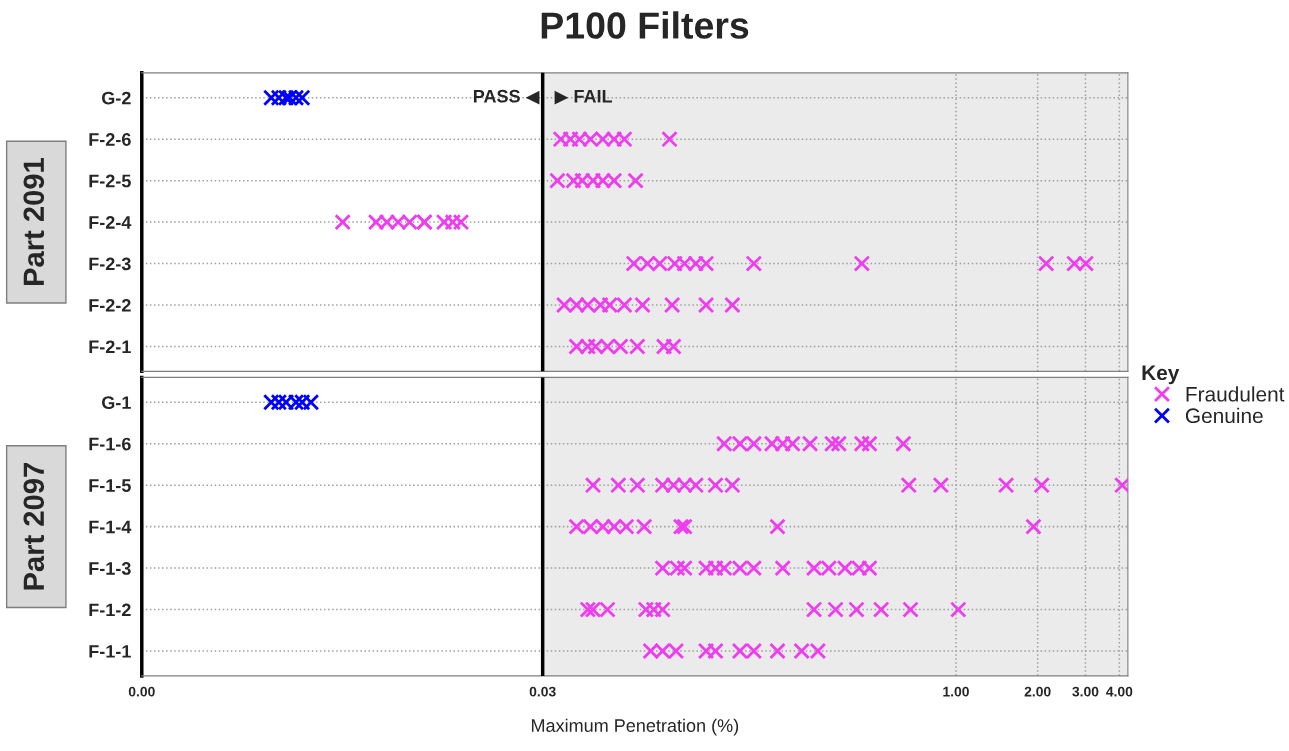 This screenshot has width=1289, height=751. What do you see at coordinates (141, 691) in the screenshot?
I see `x-tick-label: 0.00` at bounding box center [141, 691].